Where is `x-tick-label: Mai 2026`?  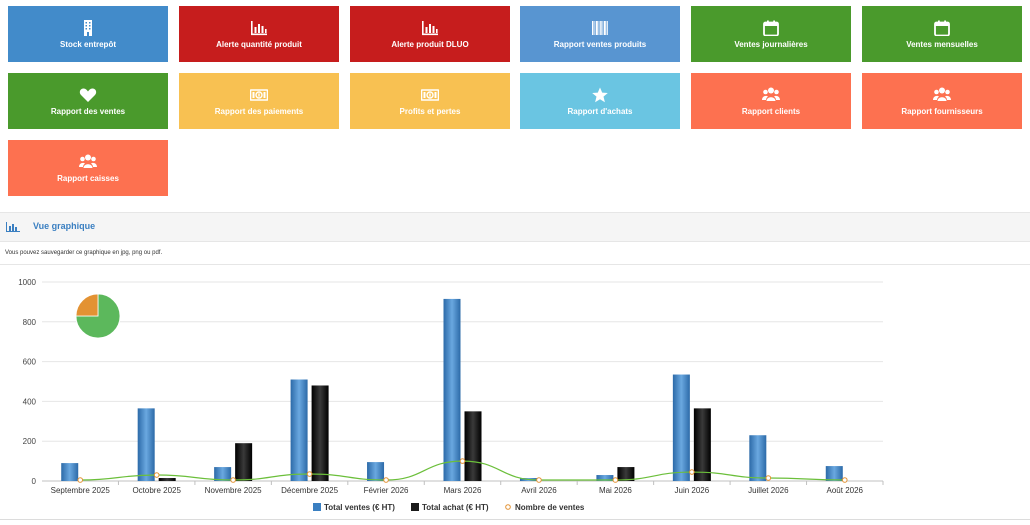 x-tick-label: Mai 2026 is located at coordinates (615, 490).